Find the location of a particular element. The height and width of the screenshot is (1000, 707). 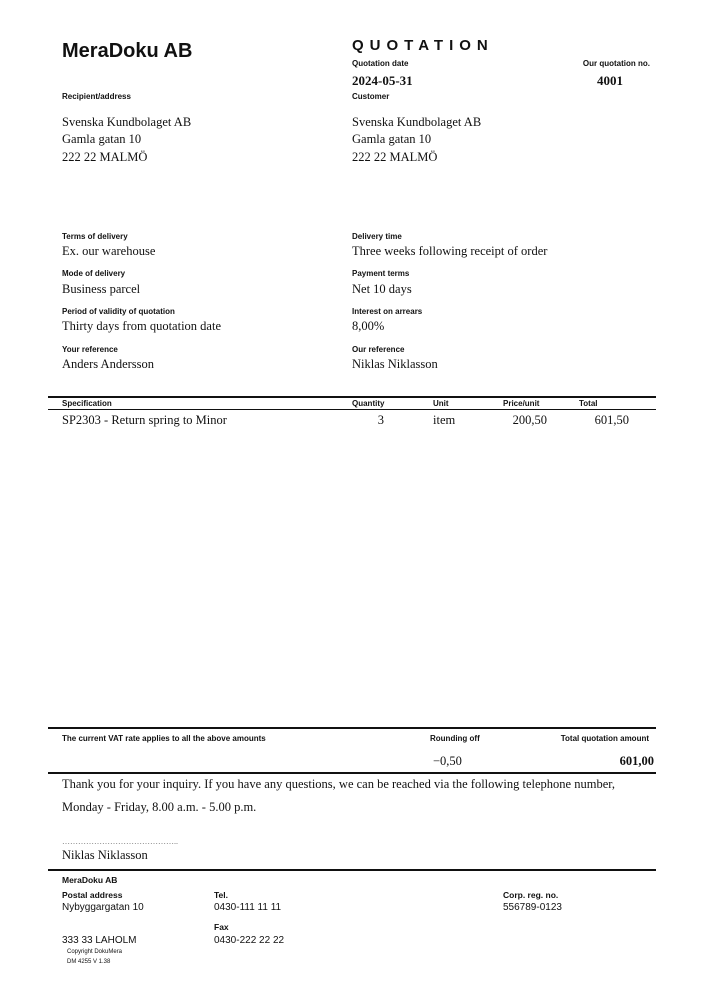

postal-street: Nybyggargatan 10 is located at coordinates (103, 907).